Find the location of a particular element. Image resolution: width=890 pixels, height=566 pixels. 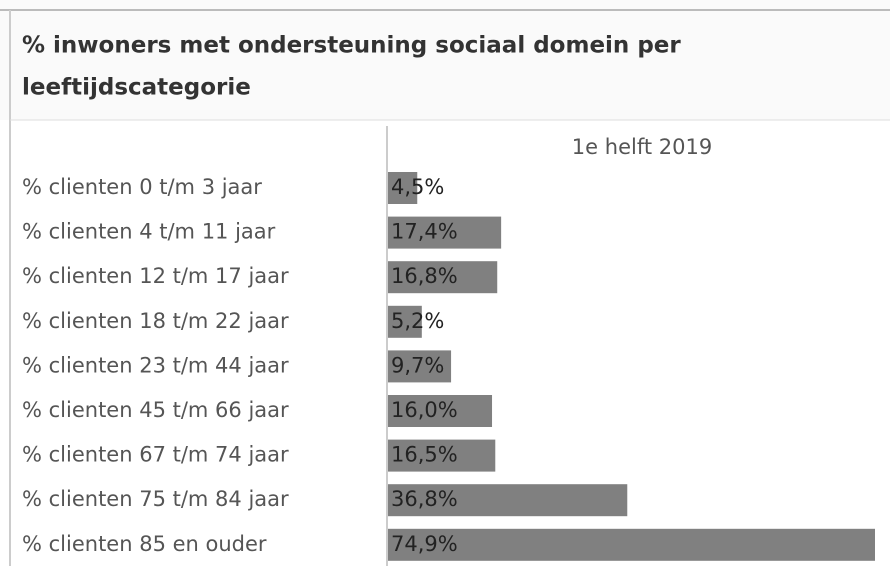

category-label: % clienten 12 t/m 17 jaar is located at coordinates (155, 276).